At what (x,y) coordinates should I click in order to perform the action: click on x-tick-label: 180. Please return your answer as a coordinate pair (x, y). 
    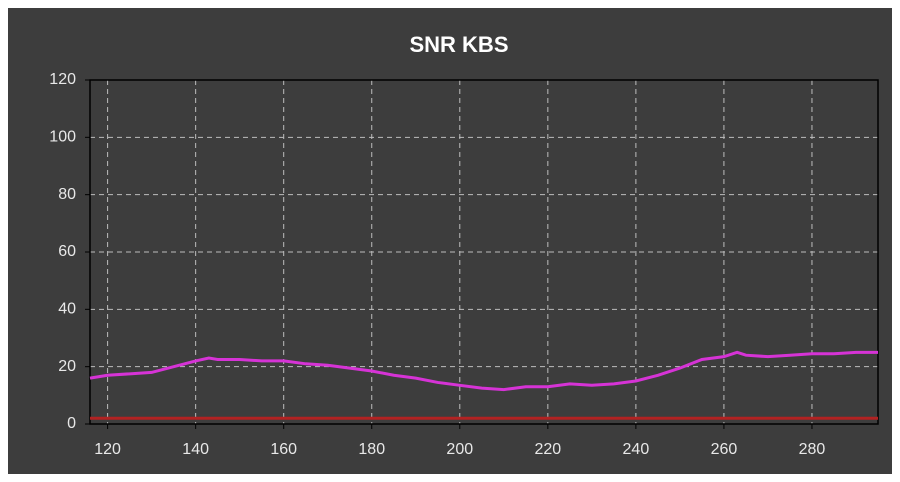
    Looking at the image, I should click on (371, 449).